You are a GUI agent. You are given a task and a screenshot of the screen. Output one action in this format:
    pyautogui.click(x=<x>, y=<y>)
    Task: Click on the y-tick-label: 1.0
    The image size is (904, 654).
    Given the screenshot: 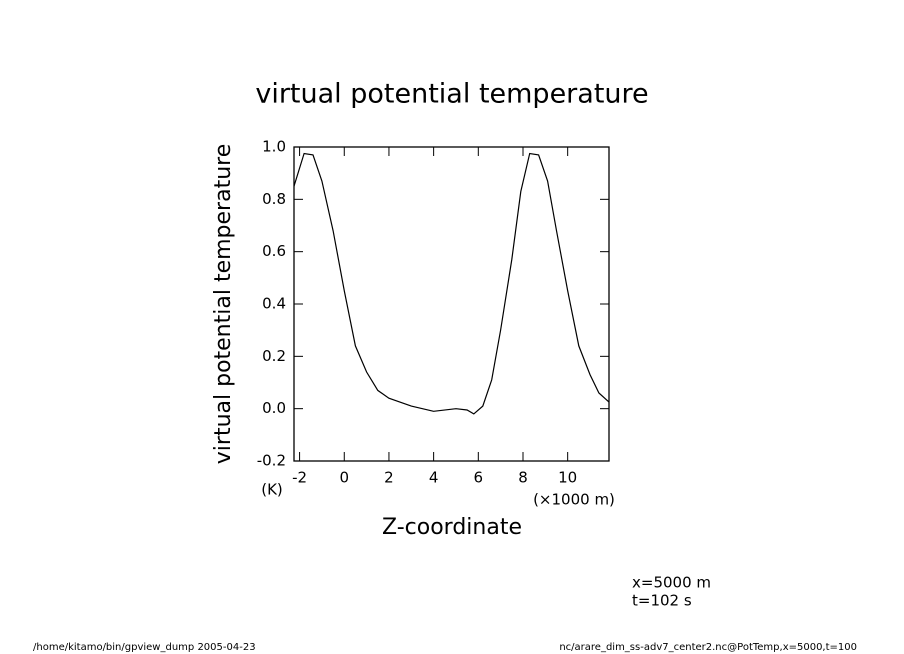 What is the action you would take?
    pyautogui.click(x=274, y=147)
    